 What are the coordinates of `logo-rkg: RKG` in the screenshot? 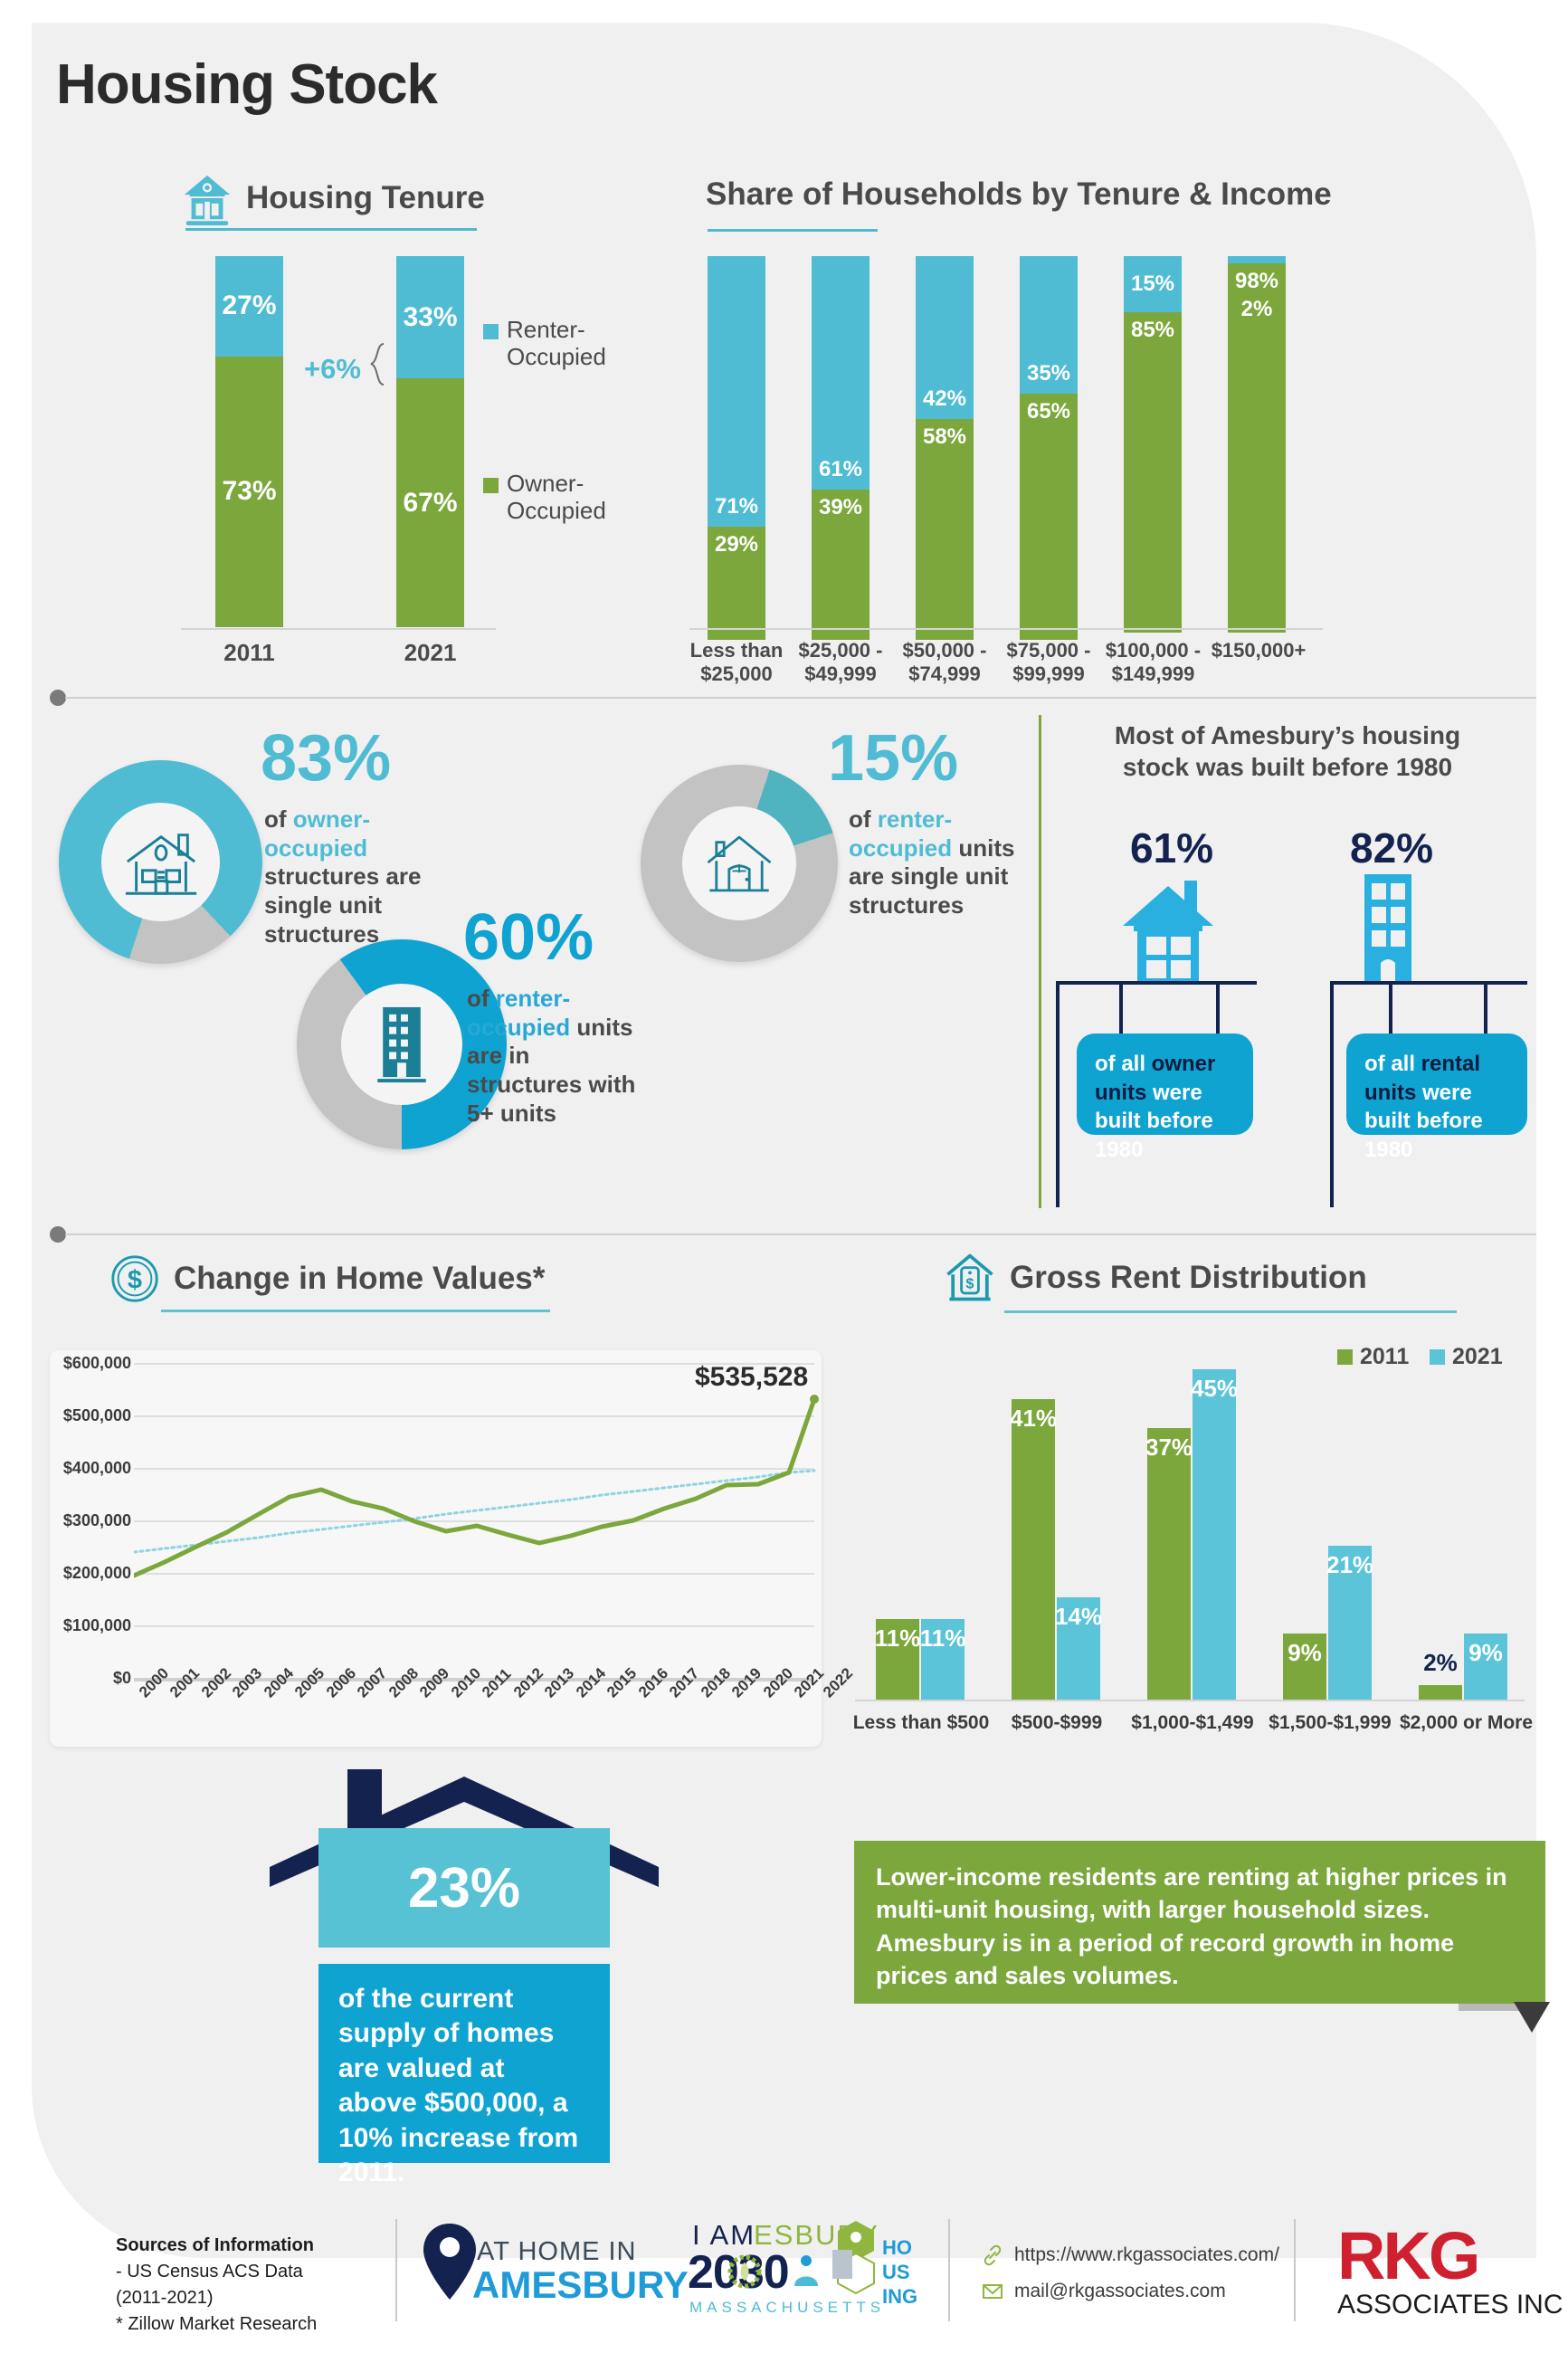 It's located at (1409, 2255).